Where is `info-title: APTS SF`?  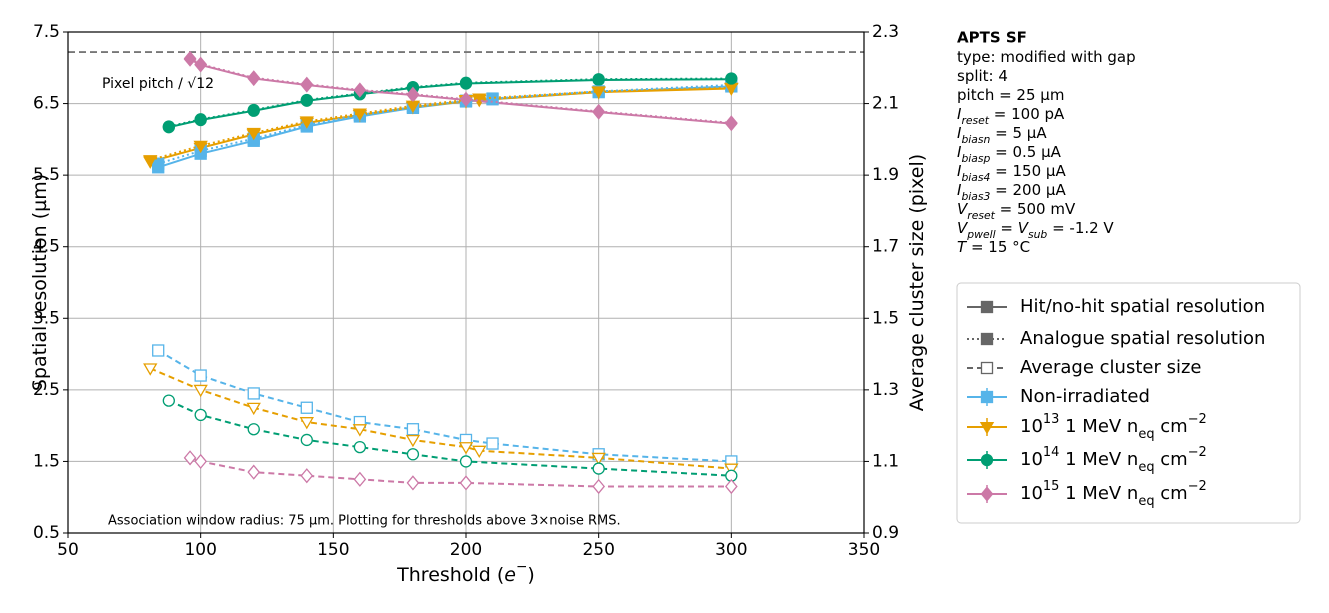
info-title: APTS SF is located at coordinates (992, 38).